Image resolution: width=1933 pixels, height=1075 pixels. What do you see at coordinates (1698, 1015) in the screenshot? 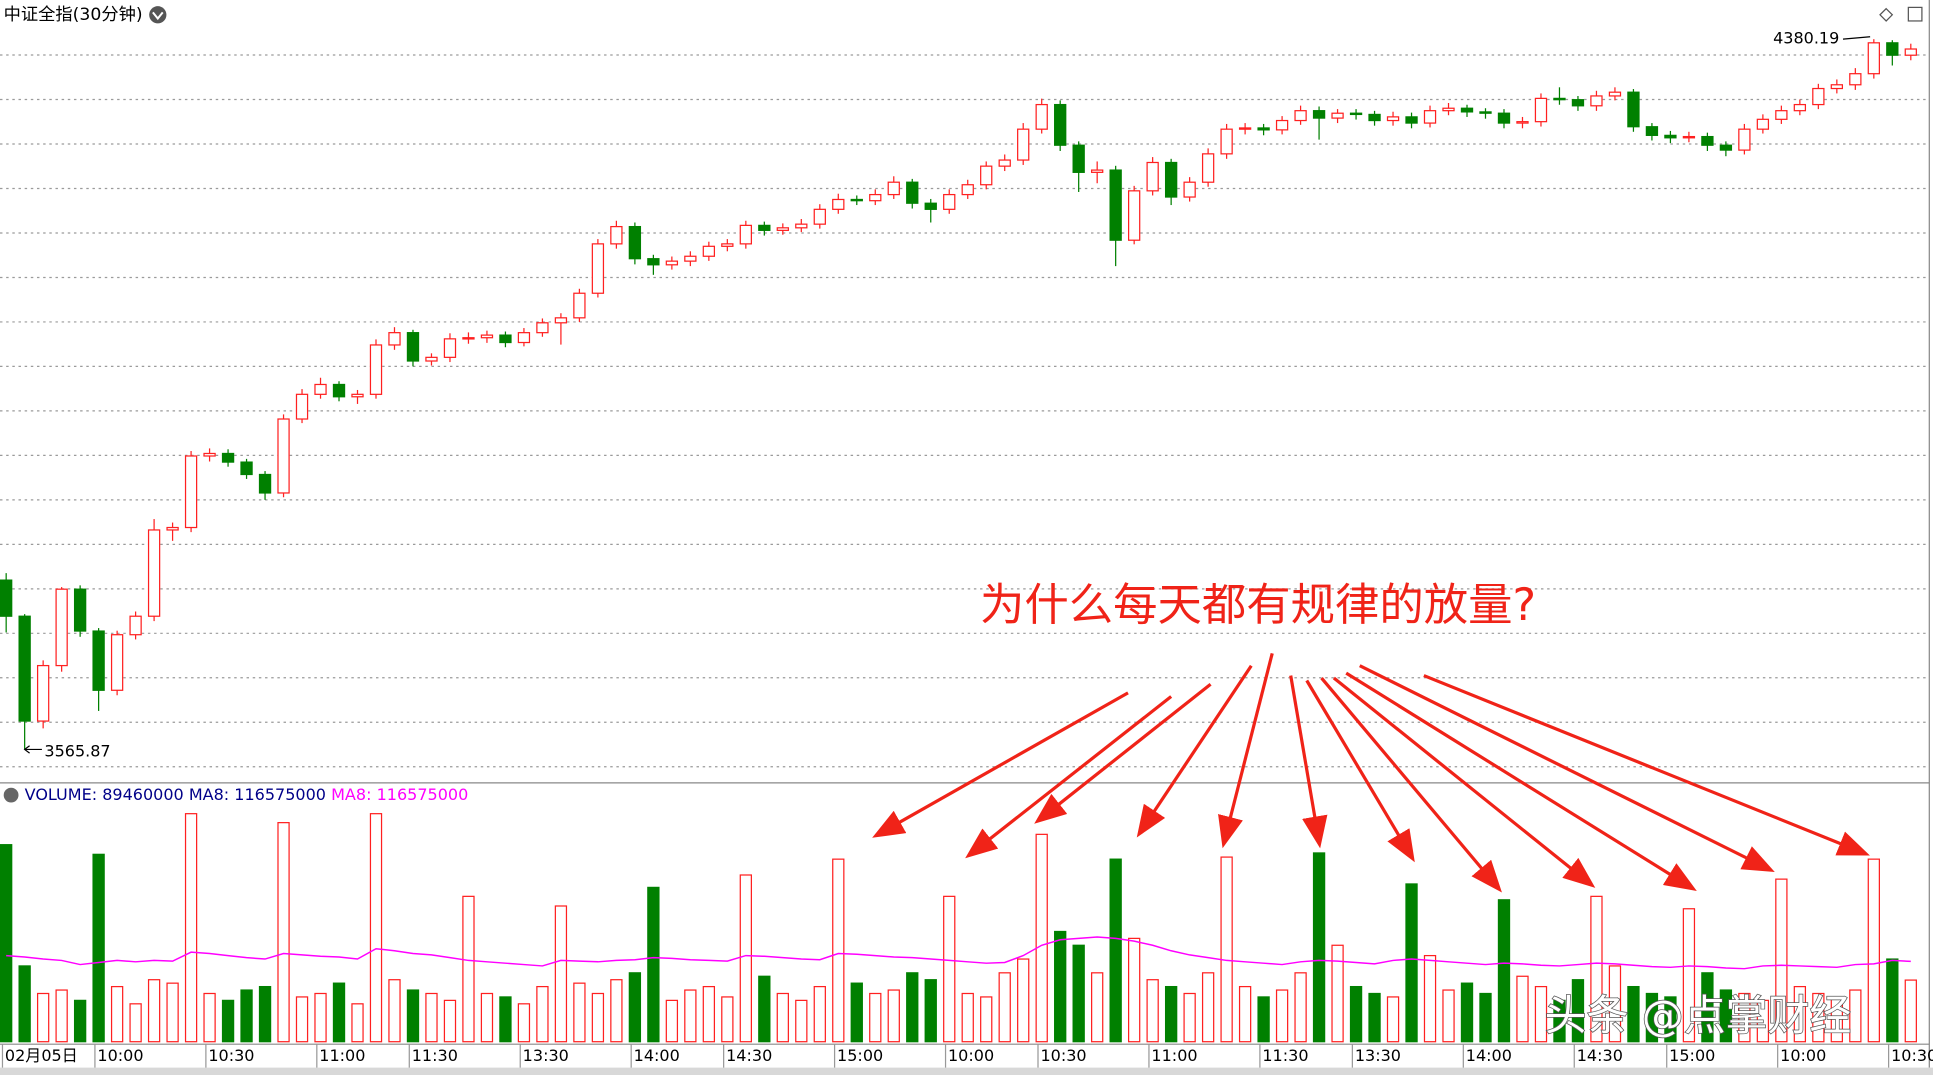
I see `watermark: 头条 @点掌财经` at bounding box center [1698, 1015].